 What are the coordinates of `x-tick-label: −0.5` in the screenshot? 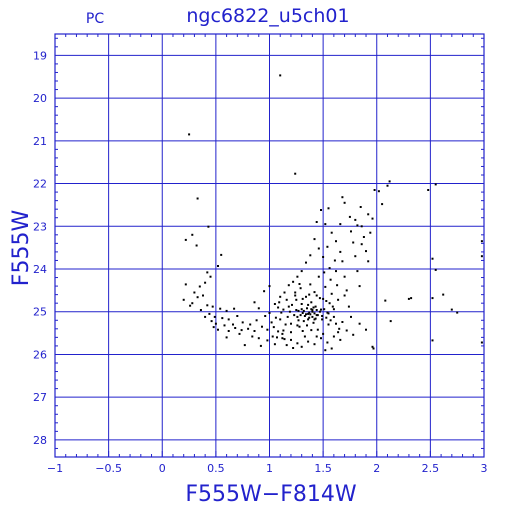 It's located at (108, 468).